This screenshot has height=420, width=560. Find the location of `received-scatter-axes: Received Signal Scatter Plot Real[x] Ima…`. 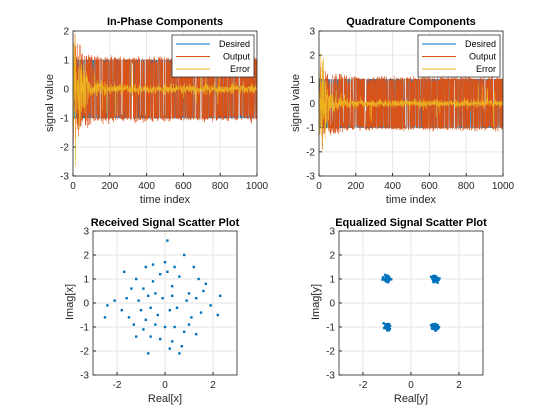

received-scatter-axes: Received Signal Scatter Plot Real[x] Ima… is located at coordinates (152, 311).